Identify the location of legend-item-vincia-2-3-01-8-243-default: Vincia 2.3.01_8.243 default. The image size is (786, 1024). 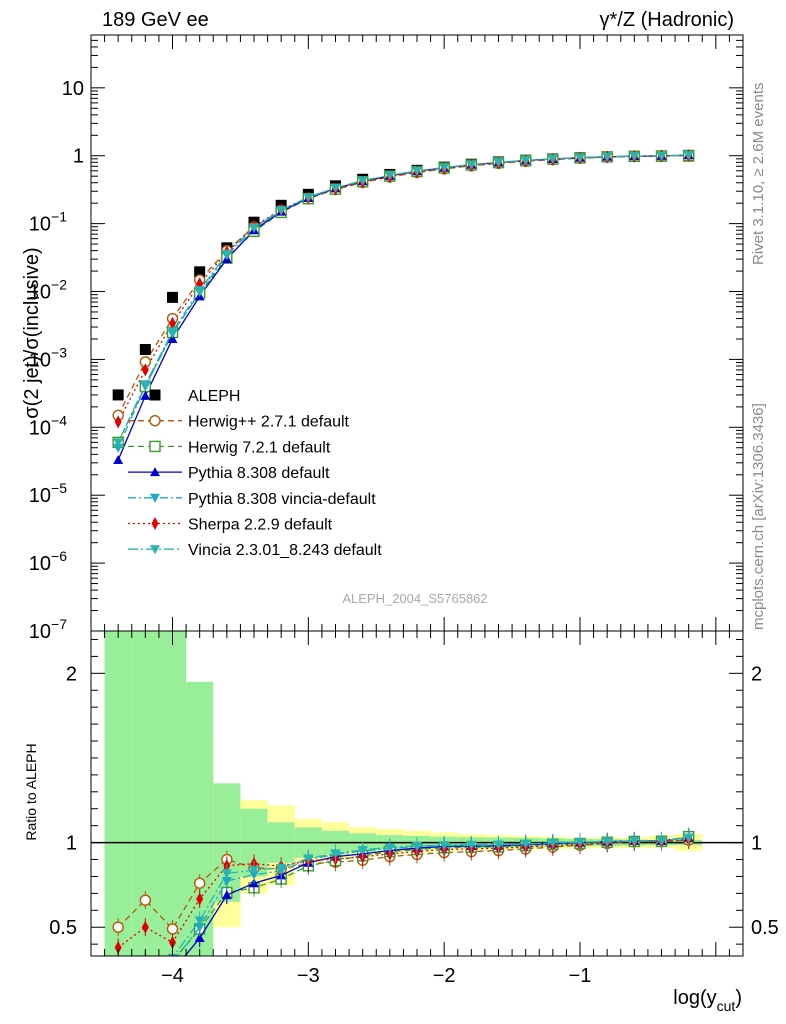
(255, 550).